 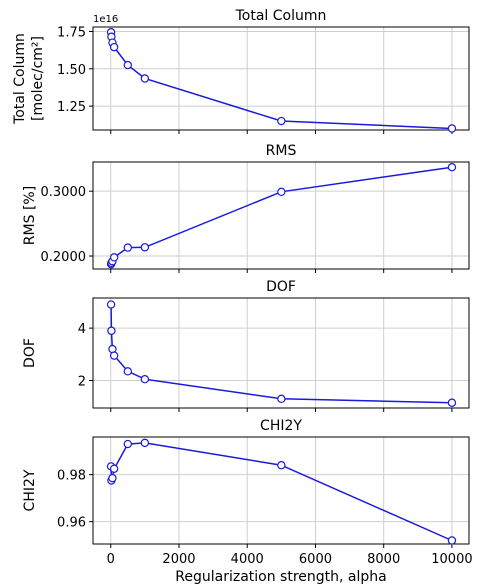 I want to click on y-axis-label: CHI2Y, so click(x=30, y=490).